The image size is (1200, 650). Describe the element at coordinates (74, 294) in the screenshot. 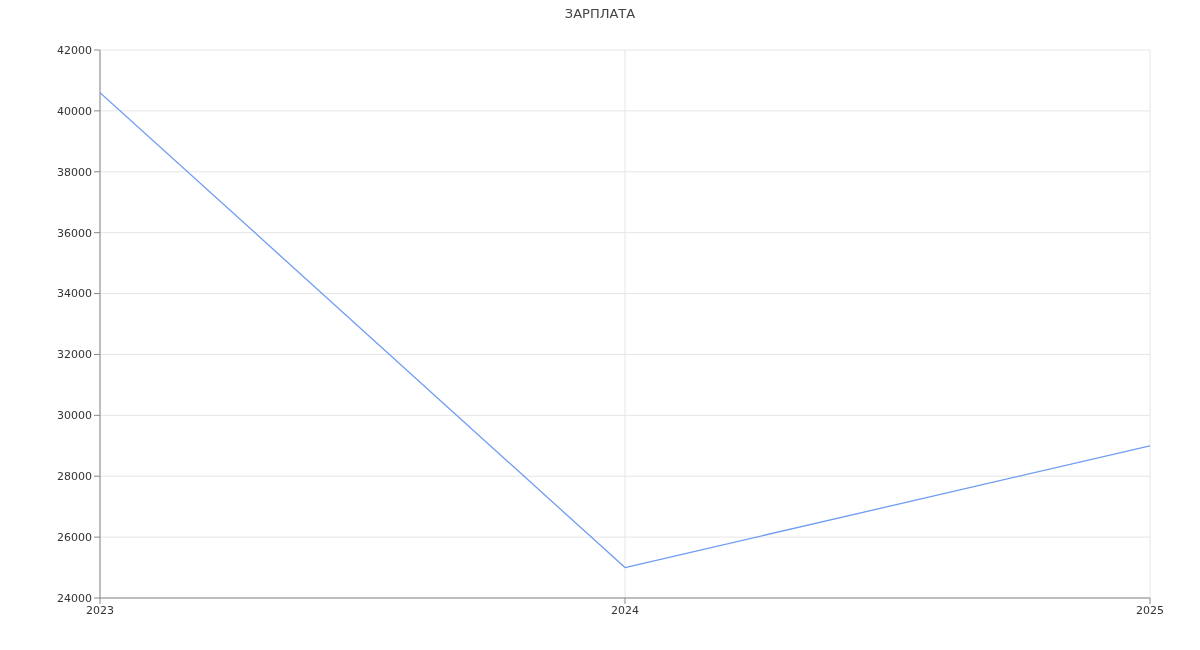

I see `y-tick-label: 34000` at that location.